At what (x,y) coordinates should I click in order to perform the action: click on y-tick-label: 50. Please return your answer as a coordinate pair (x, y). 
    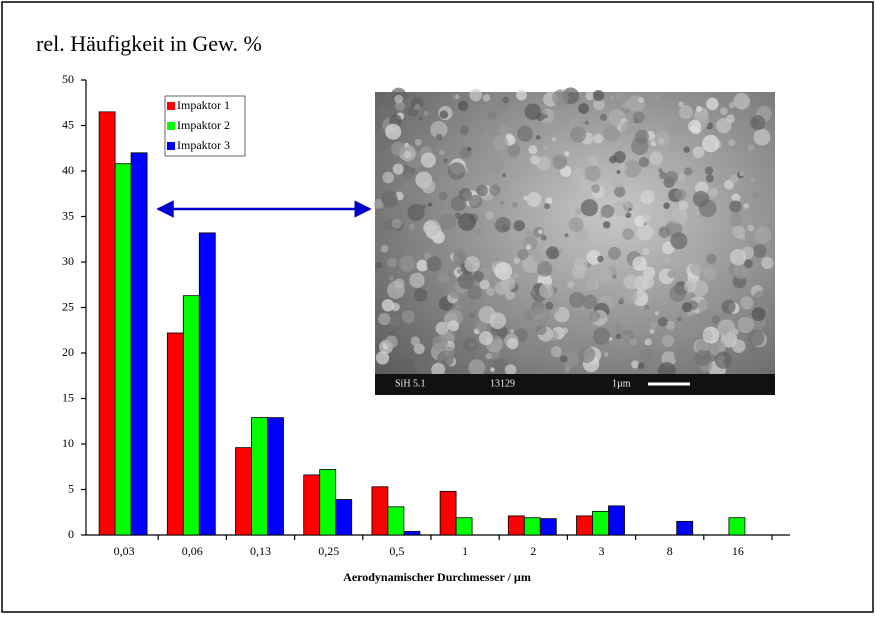
    Looking at the image, I should click on (68, 79).